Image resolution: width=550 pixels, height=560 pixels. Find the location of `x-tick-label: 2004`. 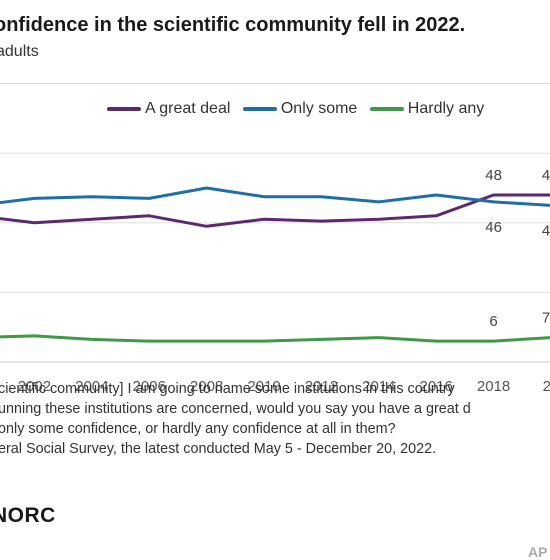

x-tick-label: 2004 is located at coordinates (91, 386).